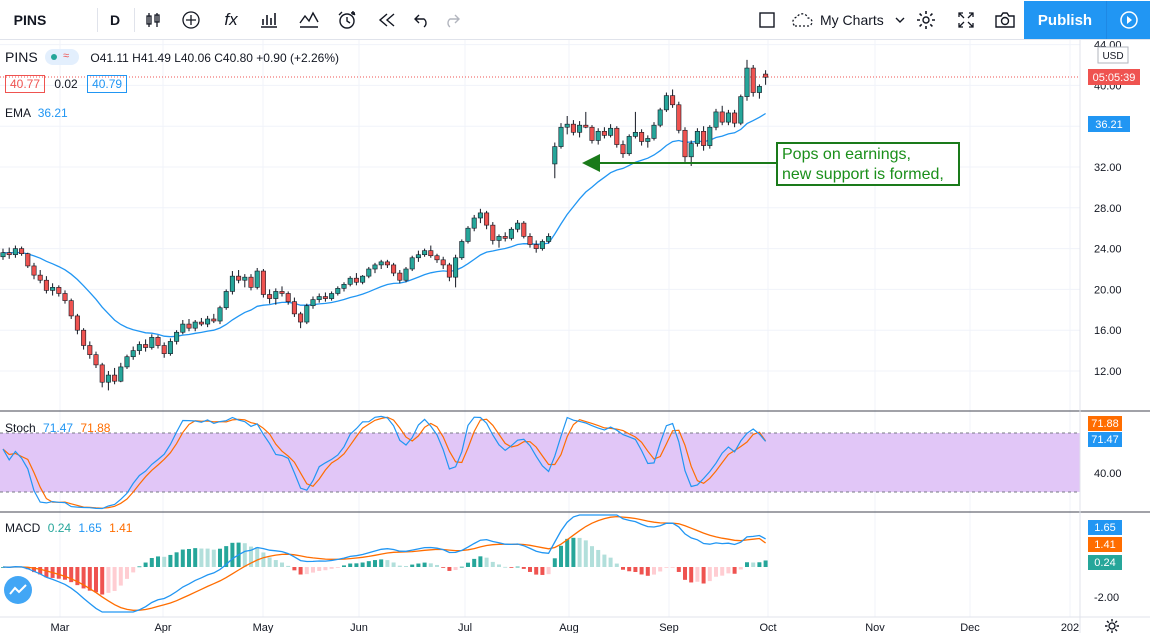  What do you see at coordinates (1113, 55) in the screenshot?
I see `currency-badge` at bounding box center [1113, 55].